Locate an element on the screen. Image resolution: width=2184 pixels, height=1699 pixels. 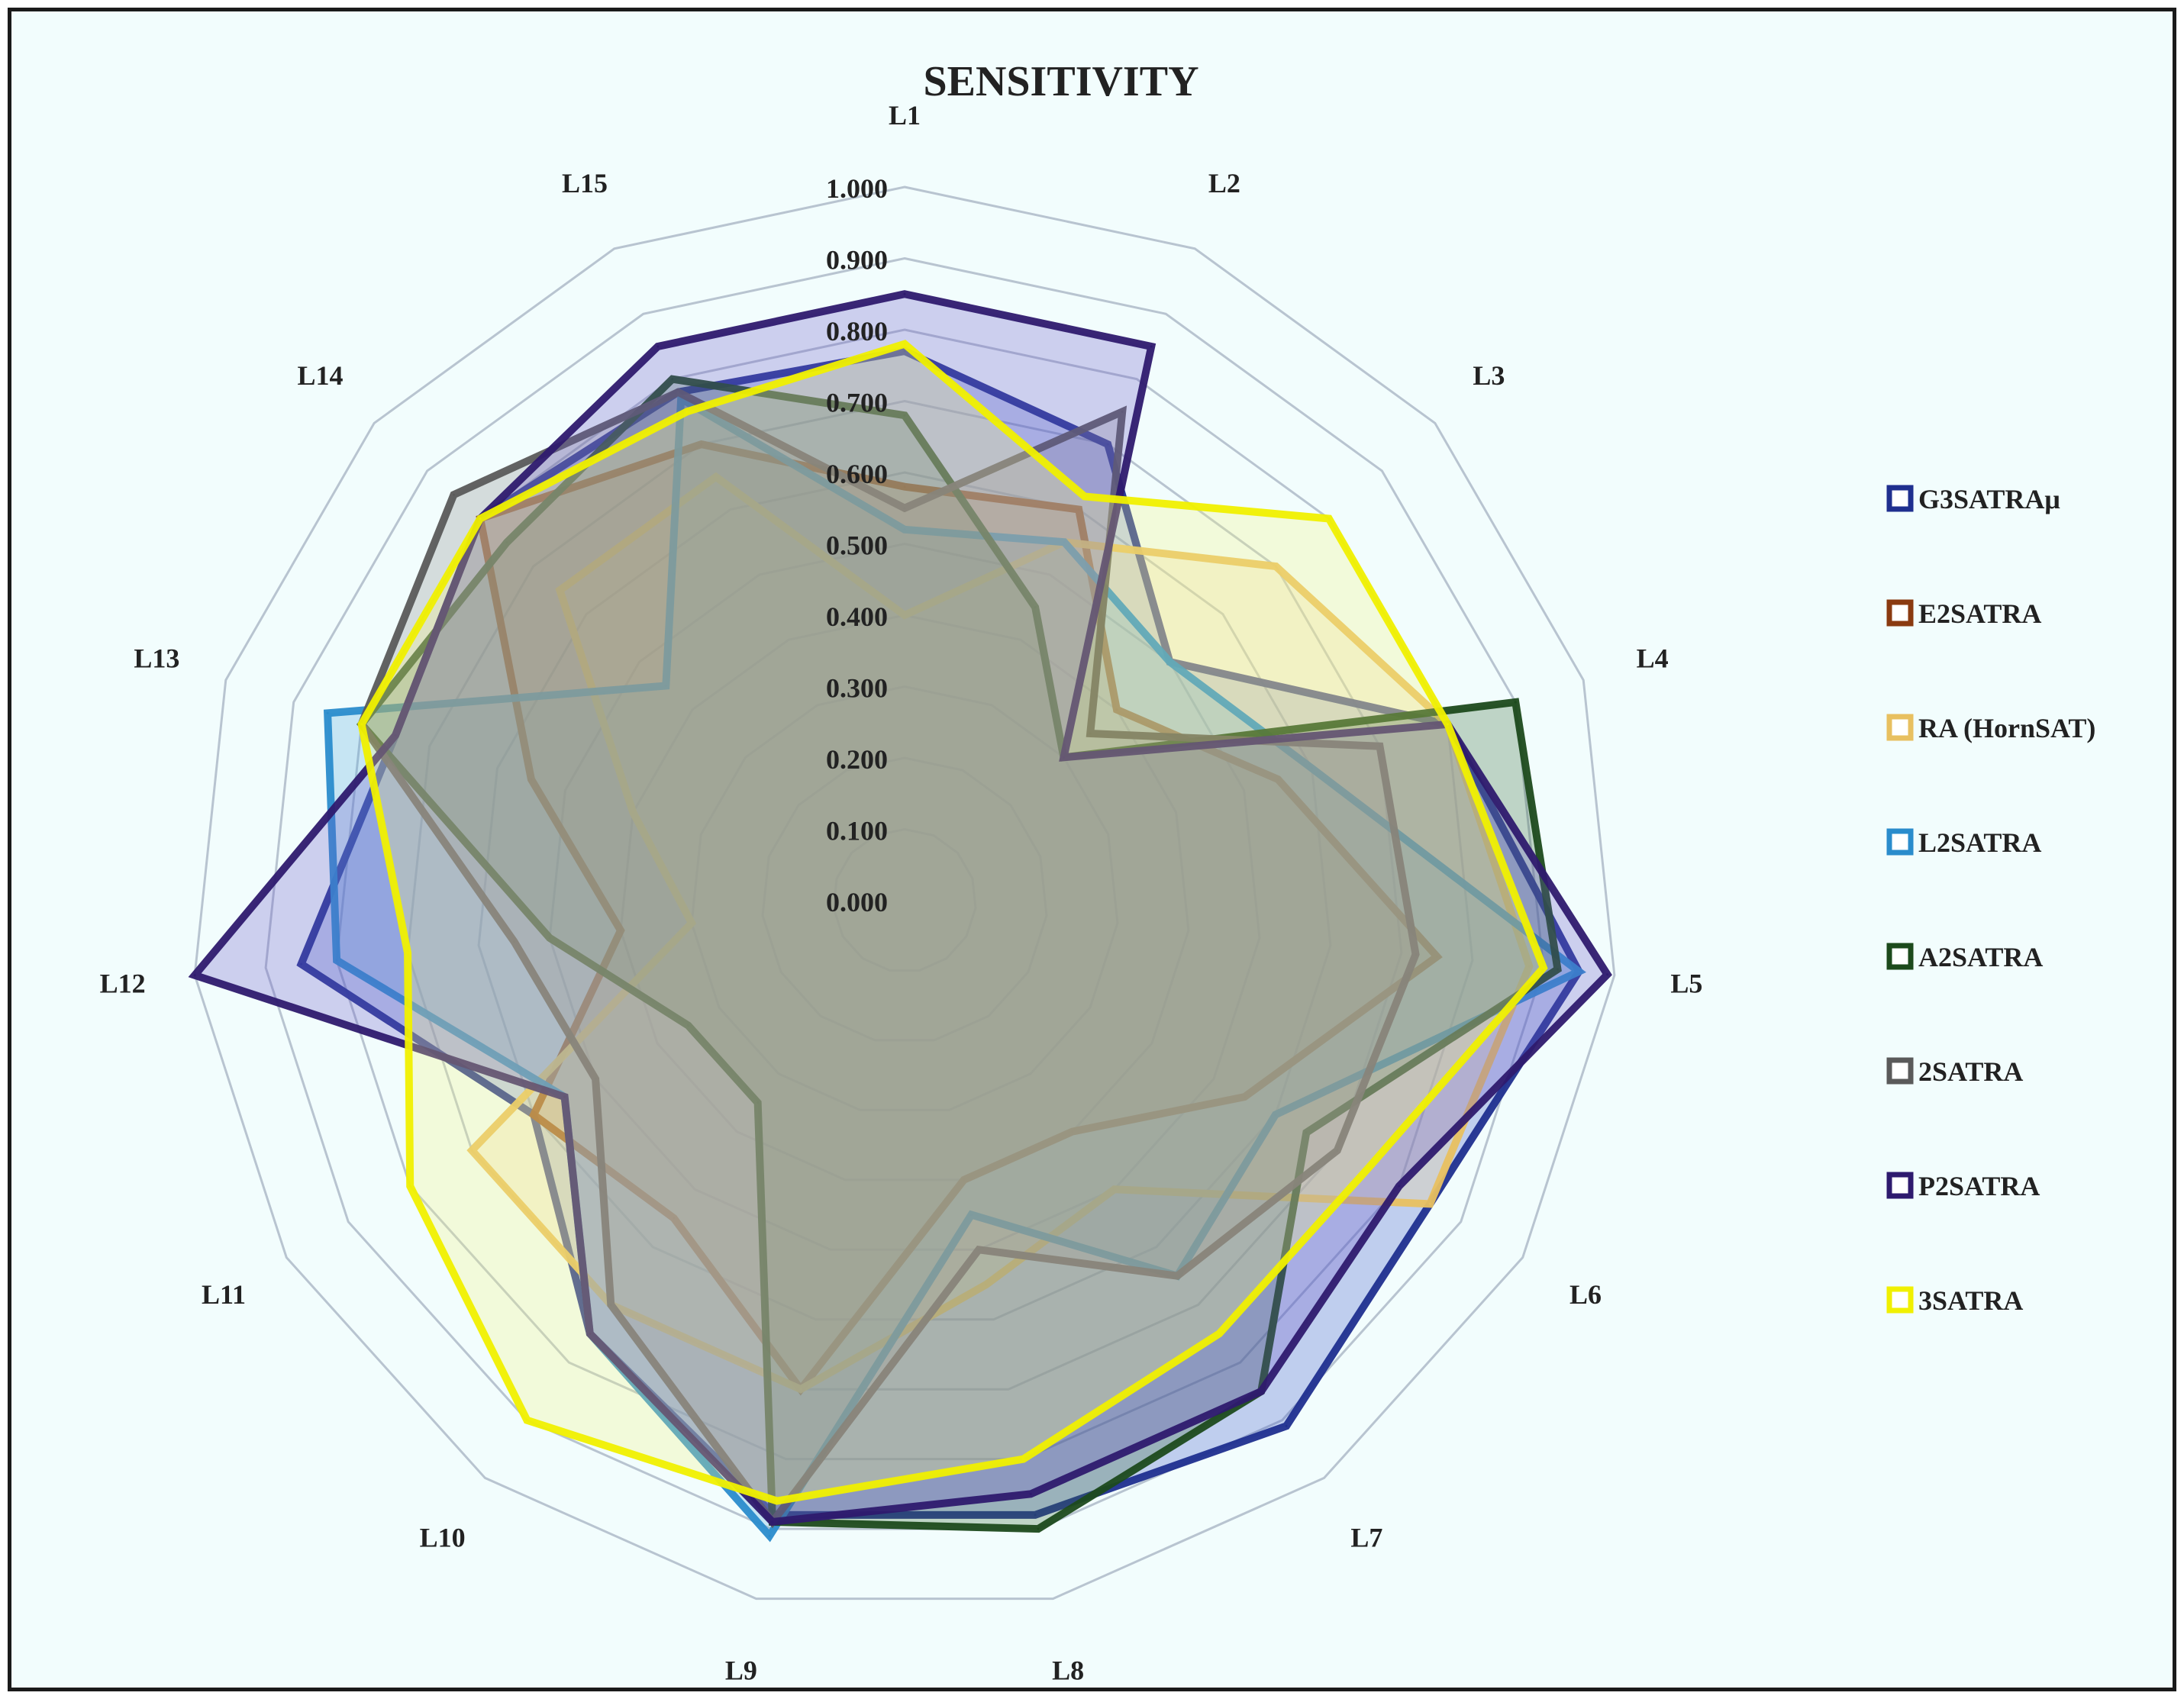
chart-title: SENSITIVITY is located at coordinates (1060, 81).